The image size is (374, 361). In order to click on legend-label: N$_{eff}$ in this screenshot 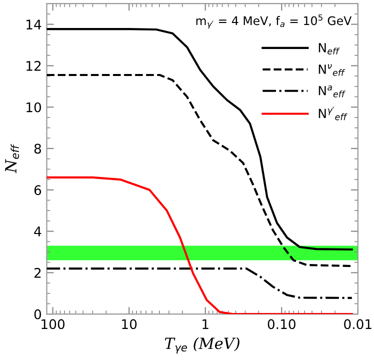, I will do `click(329, 48)`.